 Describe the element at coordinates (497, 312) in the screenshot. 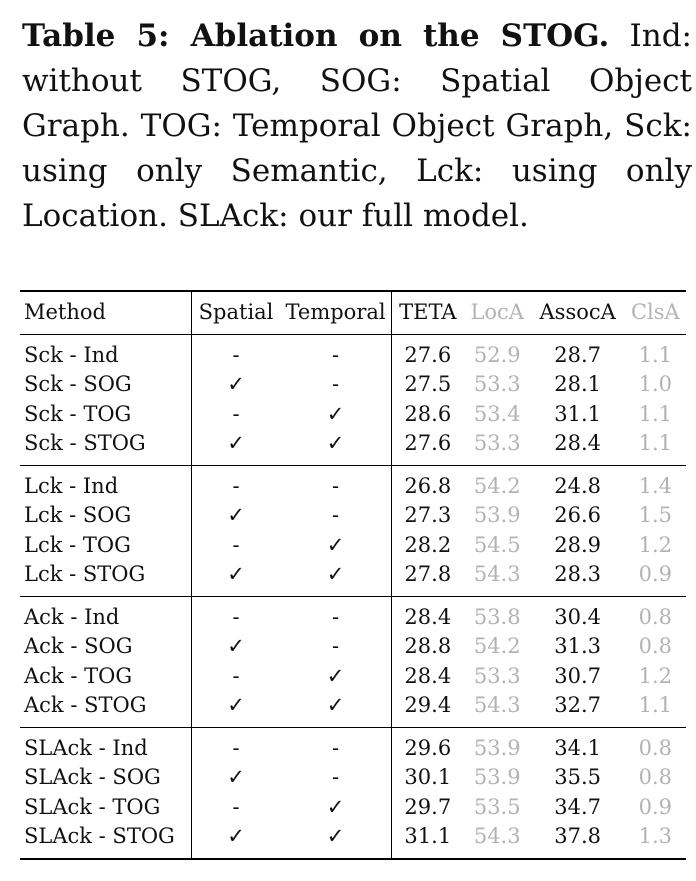

I see `header-loca: LocA` at that location.